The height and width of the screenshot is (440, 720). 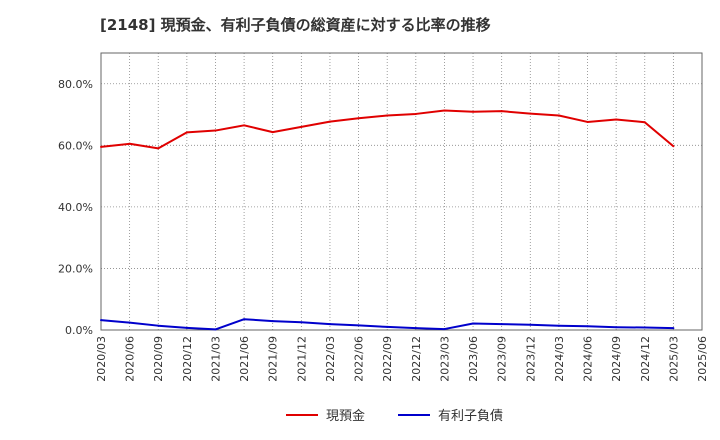 I want to click on legend-label: 有利子負債, so click(x=470, y=416).